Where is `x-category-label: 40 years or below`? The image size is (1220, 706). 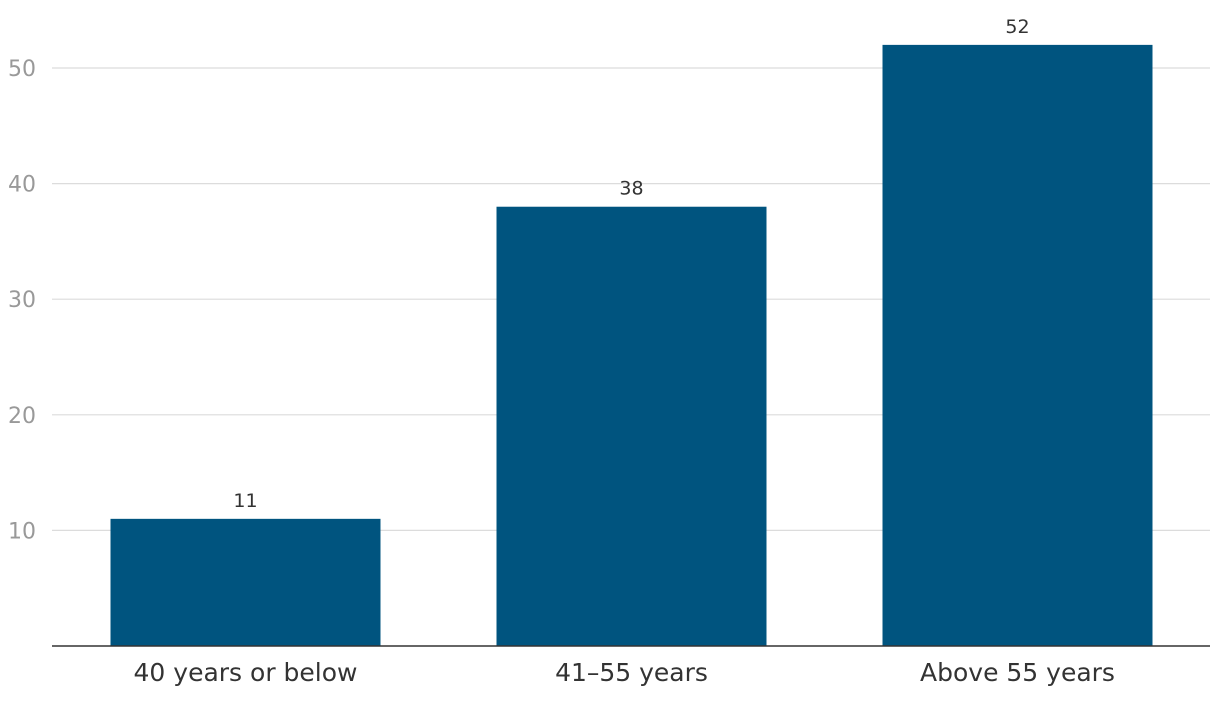
x-category-label: 40 years or below is located at coordinates (246, 672).